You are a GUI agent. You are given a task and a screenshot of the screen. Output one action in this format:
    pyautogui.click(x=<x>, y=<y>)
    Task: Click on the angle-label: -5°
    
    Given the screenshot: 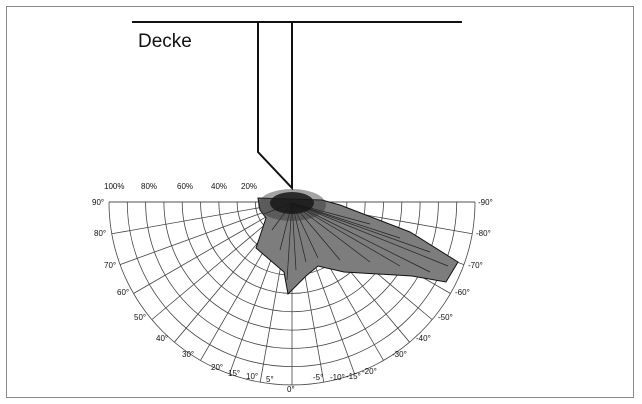 What is the action you would take?
    pyautogui.click(x=318, y=377)
    